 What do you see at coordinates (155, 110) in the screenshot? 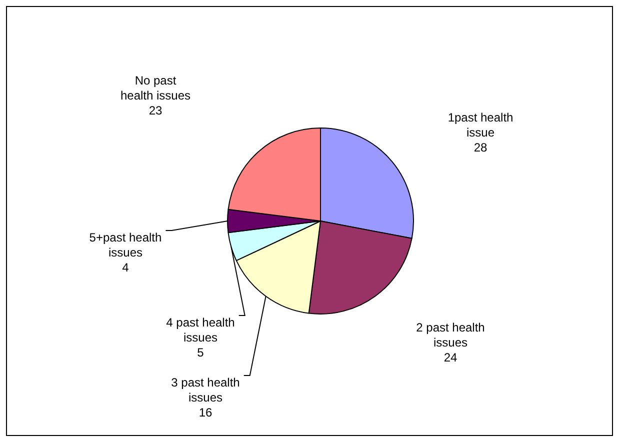
I see `data-label: 23` at bounding box center [155, 110].